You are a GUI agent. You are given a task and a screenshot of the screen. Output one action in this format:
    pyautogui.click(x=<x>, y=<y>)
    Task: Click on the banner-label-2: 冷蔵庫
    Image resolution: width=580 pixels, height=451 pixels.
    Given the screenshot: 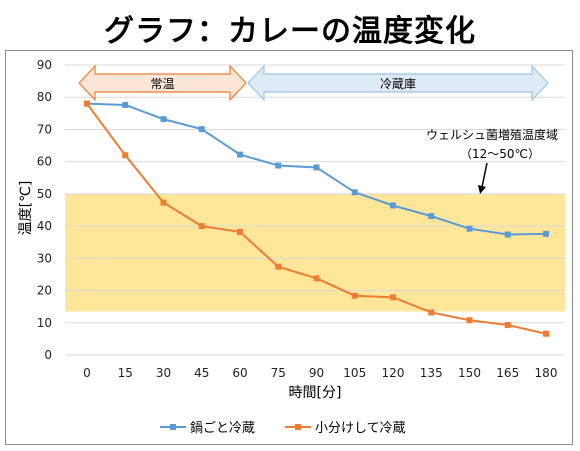 What is the action you would take?
    pyautogui.click(x=398, y=84)
    